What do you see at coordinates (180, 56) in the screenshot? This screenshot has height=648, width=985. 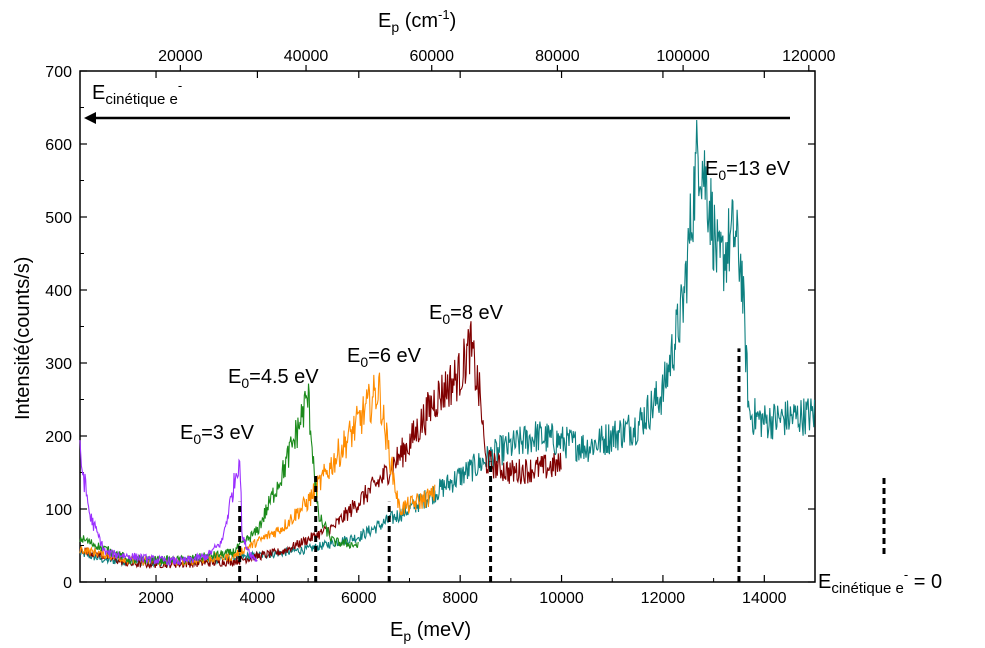 I see `top-tick-label: 20000` at bounding box center [180, 56].